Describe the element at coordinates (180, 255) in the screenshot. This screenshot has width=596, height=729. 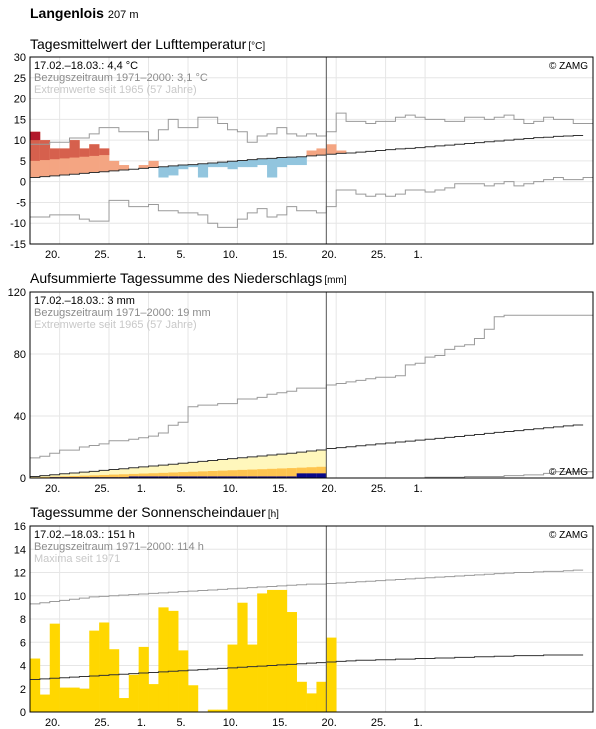
I see `temp-xtick-label: 5.` at that location.